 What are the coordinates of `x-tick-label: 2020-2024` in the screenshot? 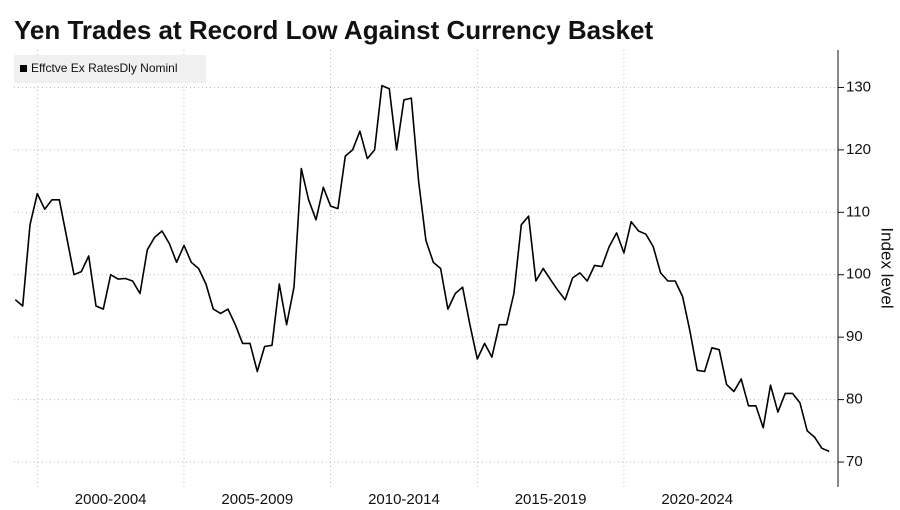 It's located at (697, 499).